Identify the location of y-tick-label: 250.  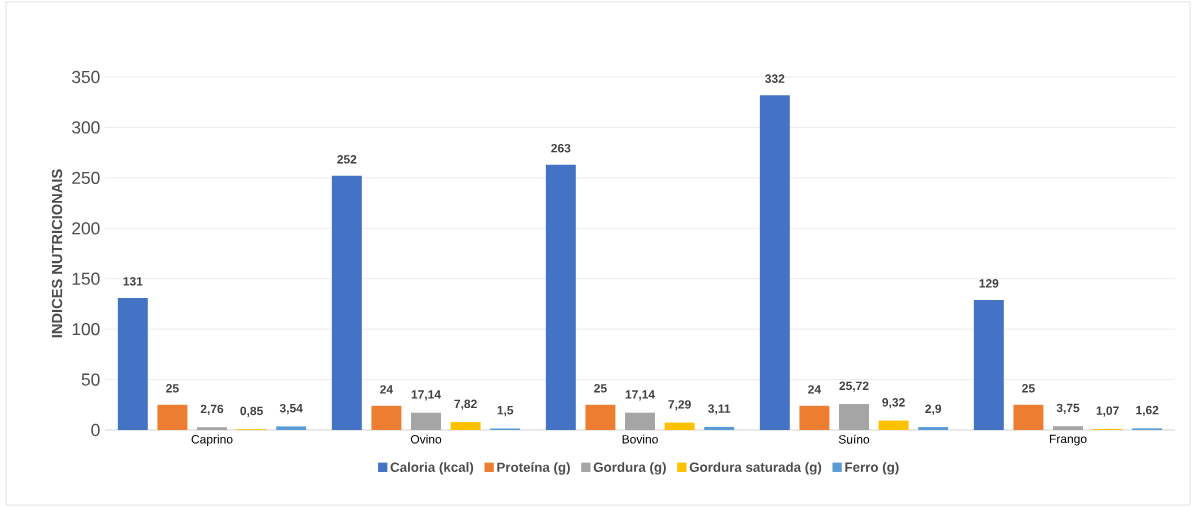
(86, 177).